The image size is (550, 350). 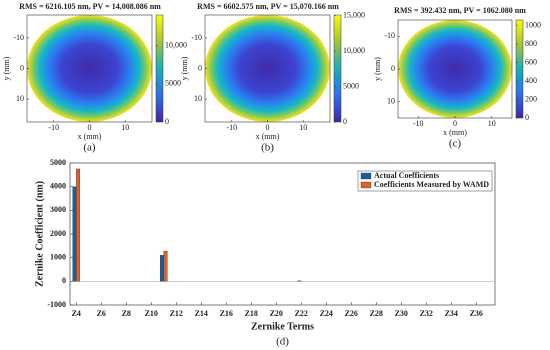 What do you see at coordinates (89, 148) in the screenshot?
I see `panel-caption: (a)` at bounding box center [89, 148].